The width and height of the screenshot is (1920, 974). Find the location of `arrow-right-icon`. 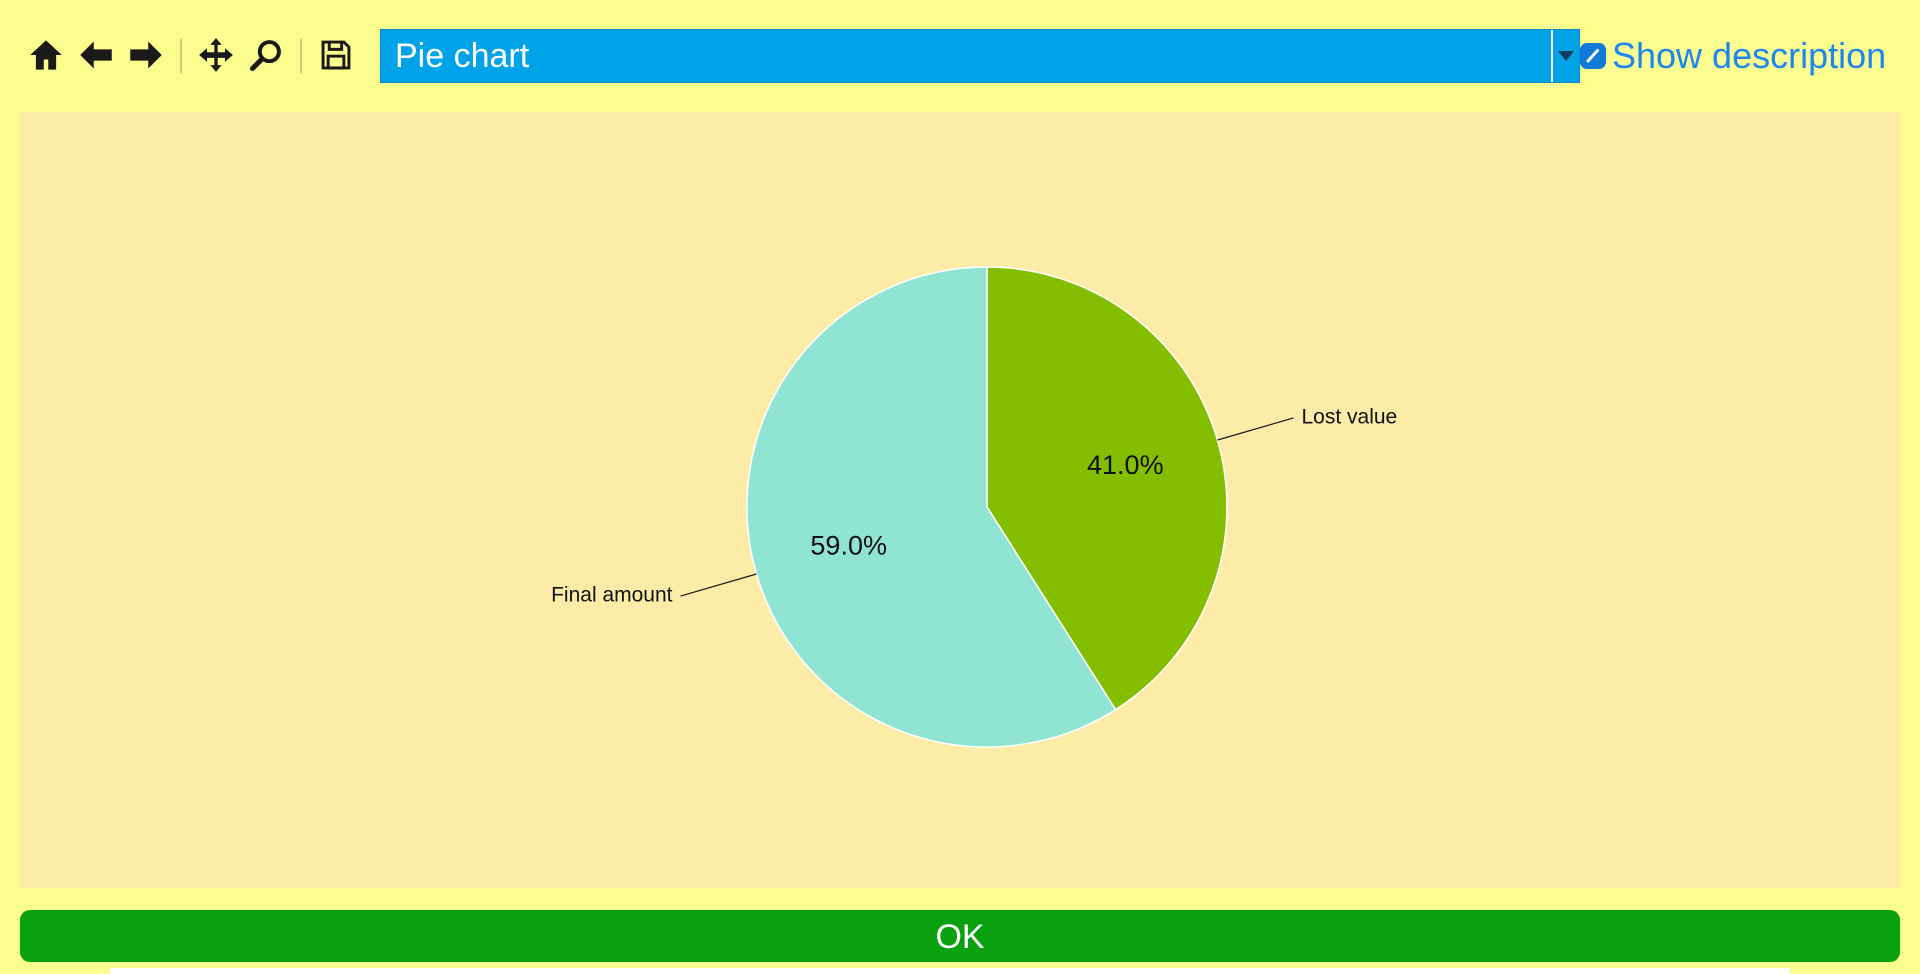

arrow-right-icon is located at coordinates (146, 56).